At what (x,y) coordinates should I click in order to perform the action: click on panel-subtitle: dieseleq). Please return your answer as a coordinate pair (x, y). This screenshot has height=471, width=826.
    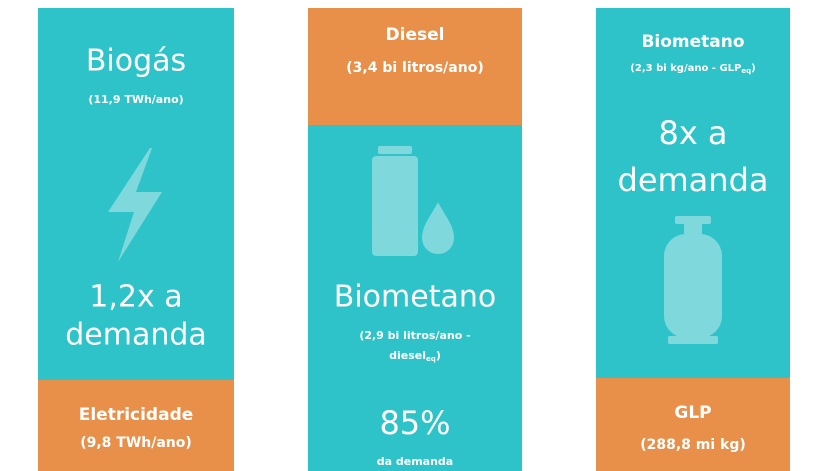
    Looking at the image, I should click on (415, 356).